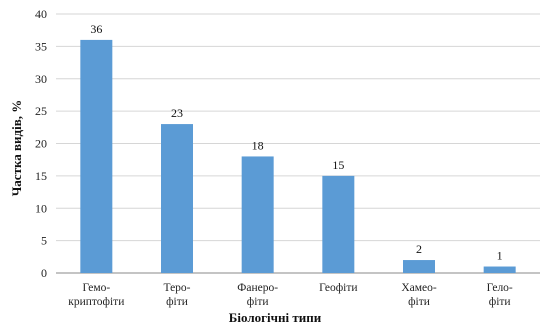 This screenshot has width=542, height=326. I want to click on data-label: 36, so click(96, 29).